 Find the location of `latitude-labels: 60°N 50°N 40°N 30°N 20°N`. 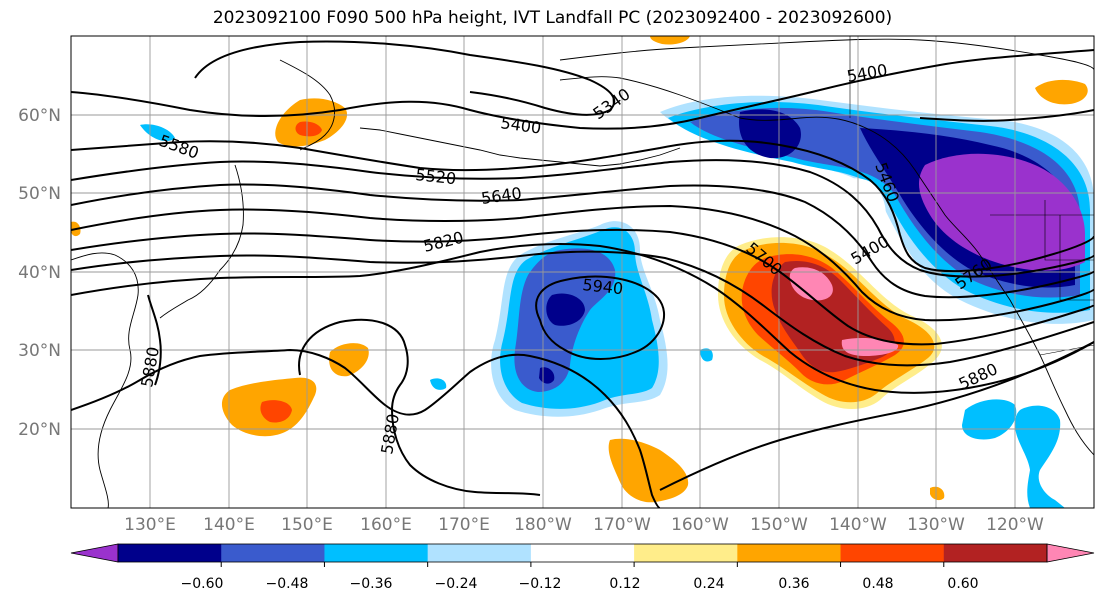

latitude-labels: 60°N 50°N 40°N 30°N 20°N is located at coordinates (39, 273).